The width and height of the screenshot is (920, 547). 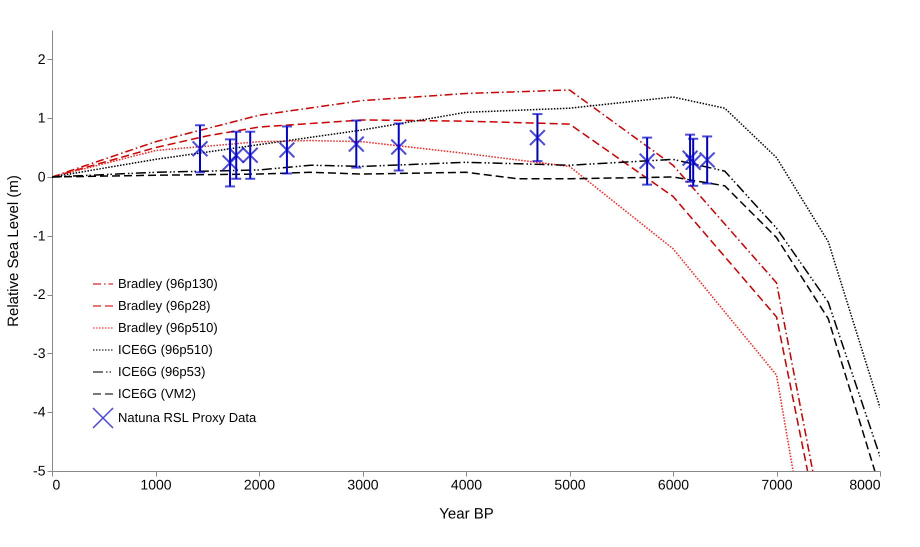 I want to click on legend-label: Bradley (96p130), so click(x=168, y=283).